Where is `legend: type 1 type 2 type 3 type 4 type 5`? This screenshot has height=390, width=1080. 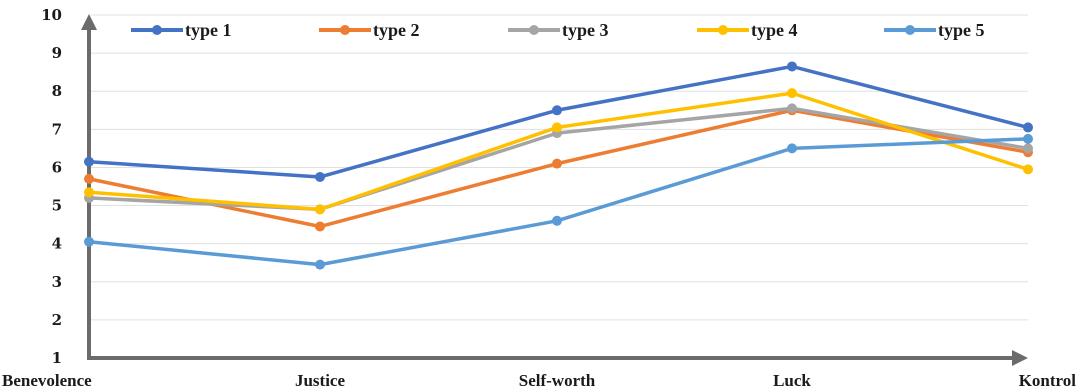
legend: type 1 type 2 type 3 type 4 type 5 is located at coordinates (558, 30).